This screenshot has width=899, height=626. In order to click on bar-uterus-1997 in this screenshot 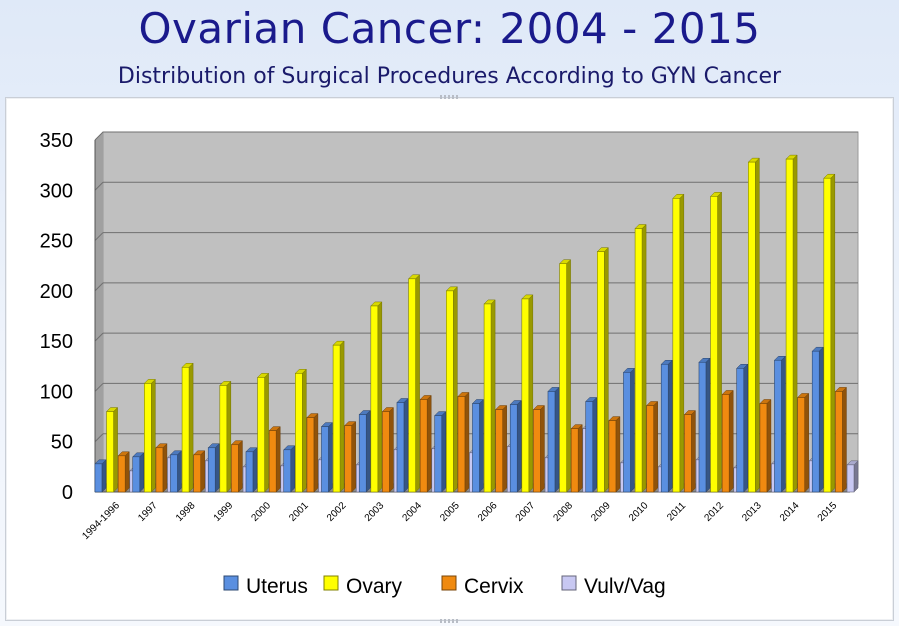, I will do `click(138, 472)`.